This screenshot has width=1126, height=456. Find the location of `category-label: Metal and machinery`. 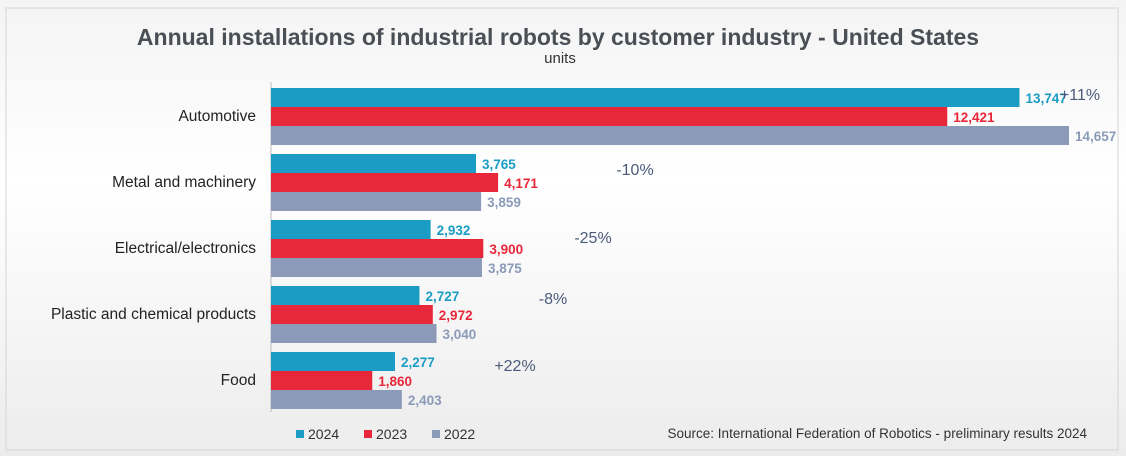

category-label: Metal and machinery is located at coordinates (184, 182).